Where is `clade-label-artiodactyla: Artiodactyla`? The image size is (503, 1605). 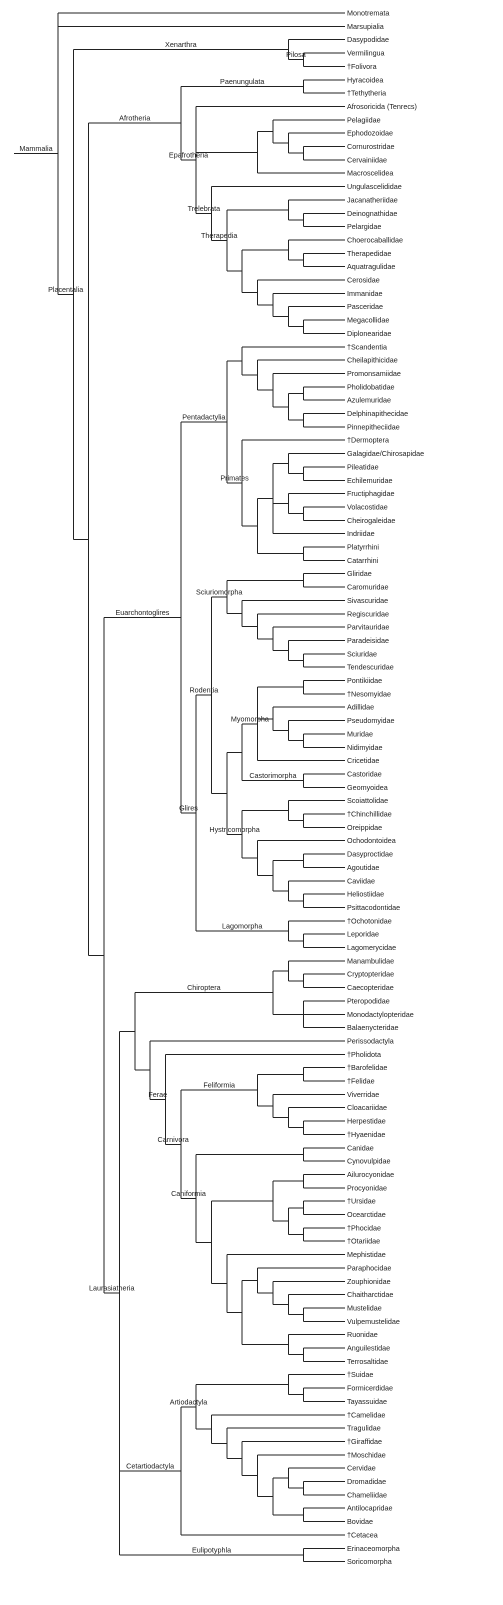 clade-label-artiodactyla: Artiodactyla is located at coordinates (189, 1401).